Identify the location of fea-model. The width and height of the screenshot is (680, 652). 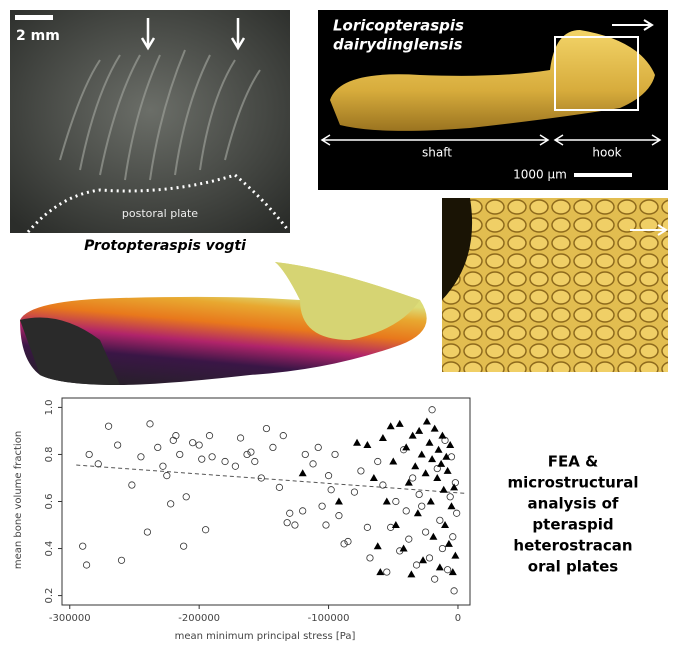
(223, 323).